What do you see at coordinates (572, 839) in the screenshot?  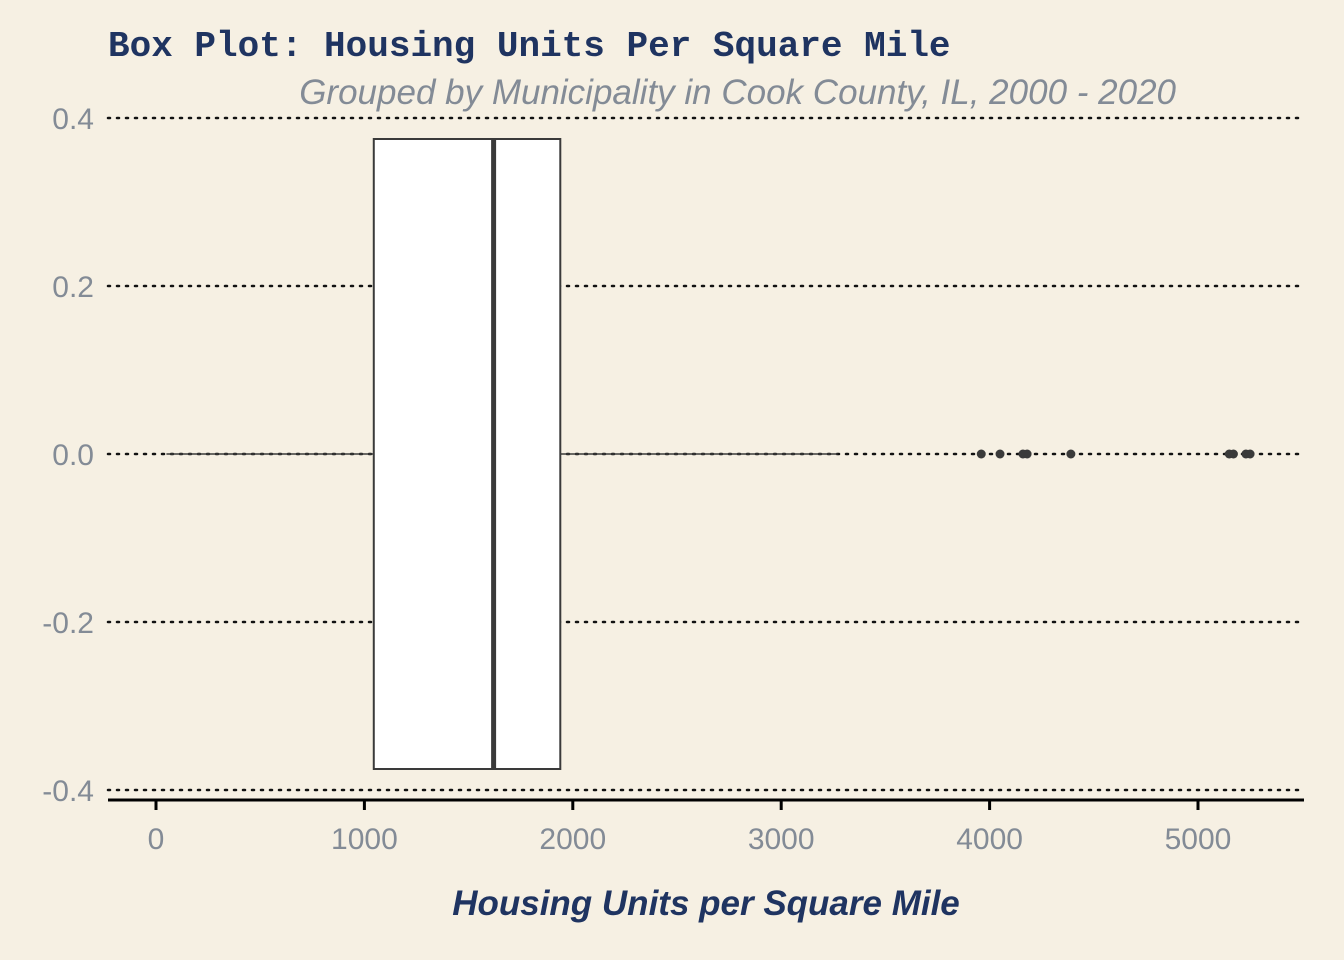 I see `x-tick-label-2: 2000` at bounding box center [572, 839].